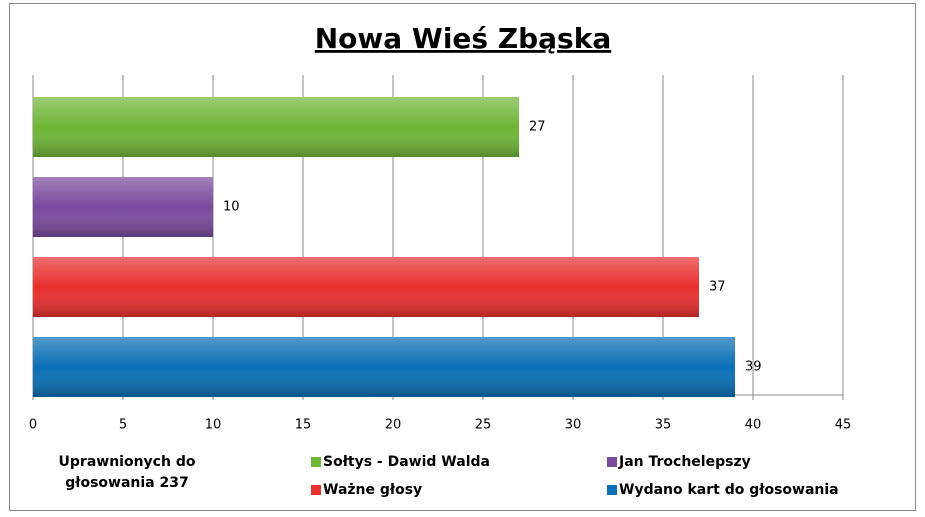 This screenshot has width=925, height=517. What do you see at coordinates (537, 127) in the screenshot?
I see `data-label: 27` at bounding box center [537, 127].